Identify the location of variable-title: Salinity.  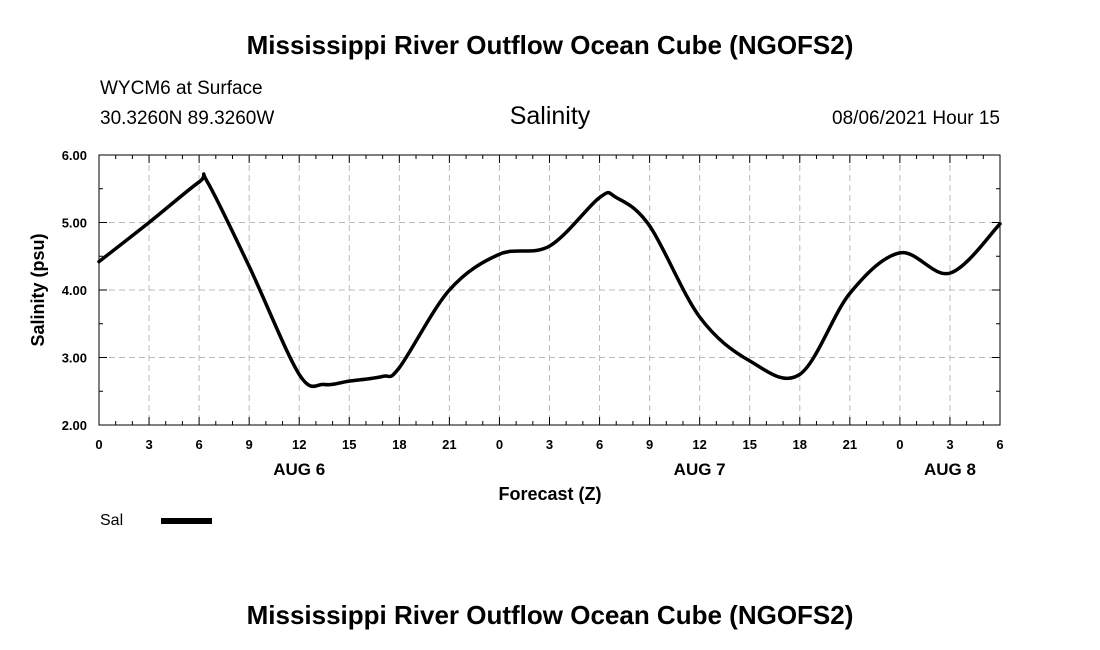
(550, 116).